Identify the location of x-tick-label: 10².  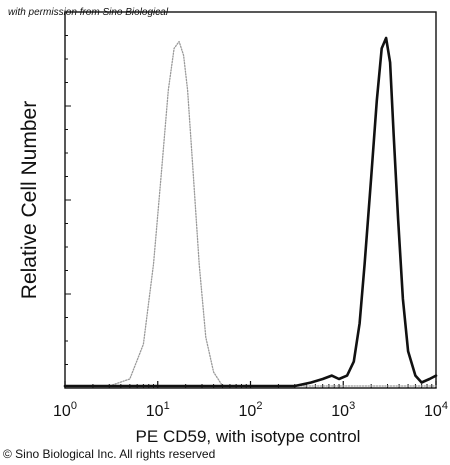
(251, 410).